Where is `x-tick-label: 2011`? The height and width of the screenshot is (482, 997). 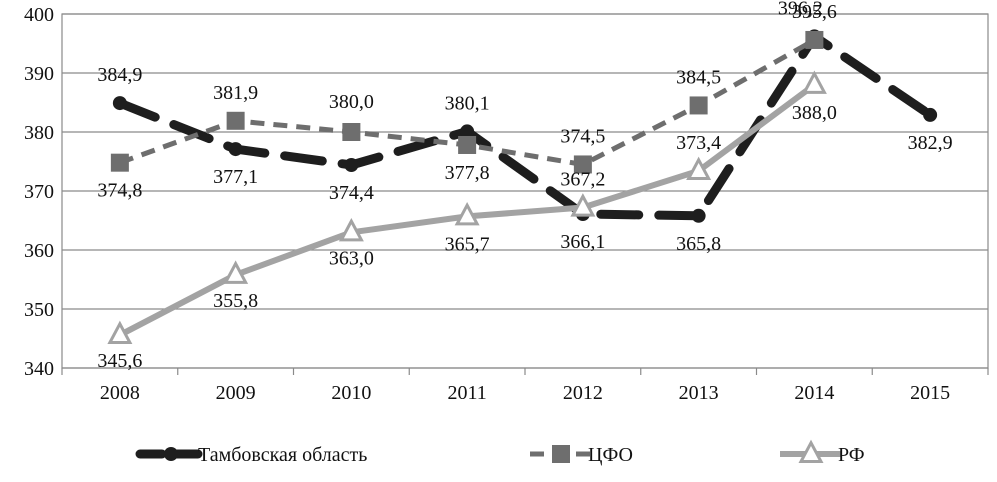
x-tick-label: 2011 is located at coordinates (466, 393).